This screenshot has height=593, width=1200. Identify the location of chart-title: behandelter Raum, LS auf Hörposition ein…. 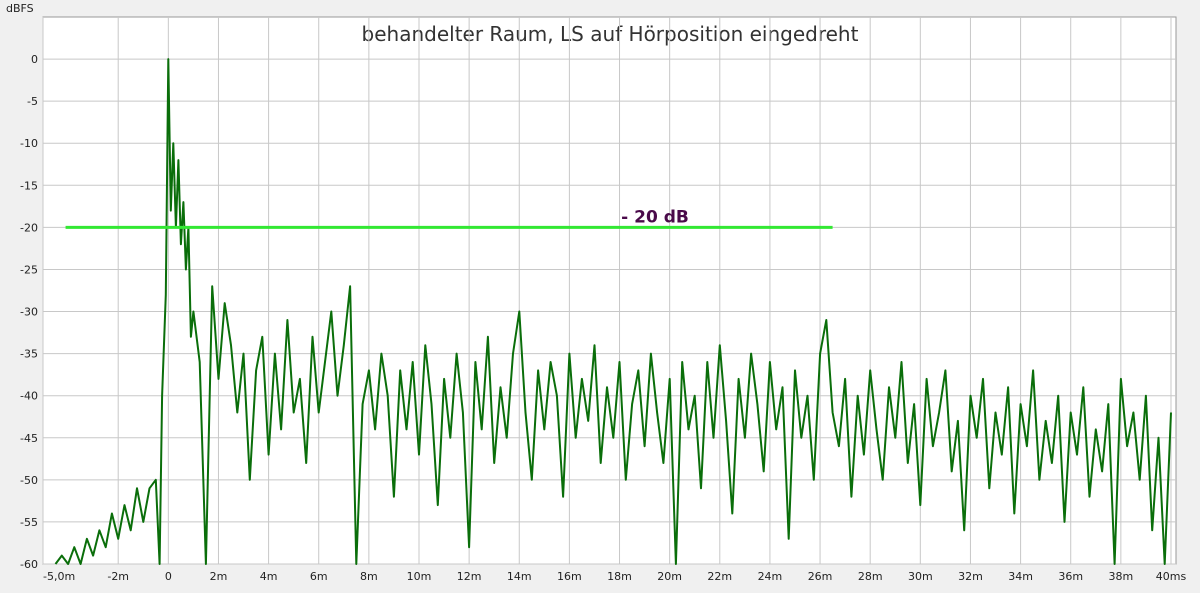
(610, 34).